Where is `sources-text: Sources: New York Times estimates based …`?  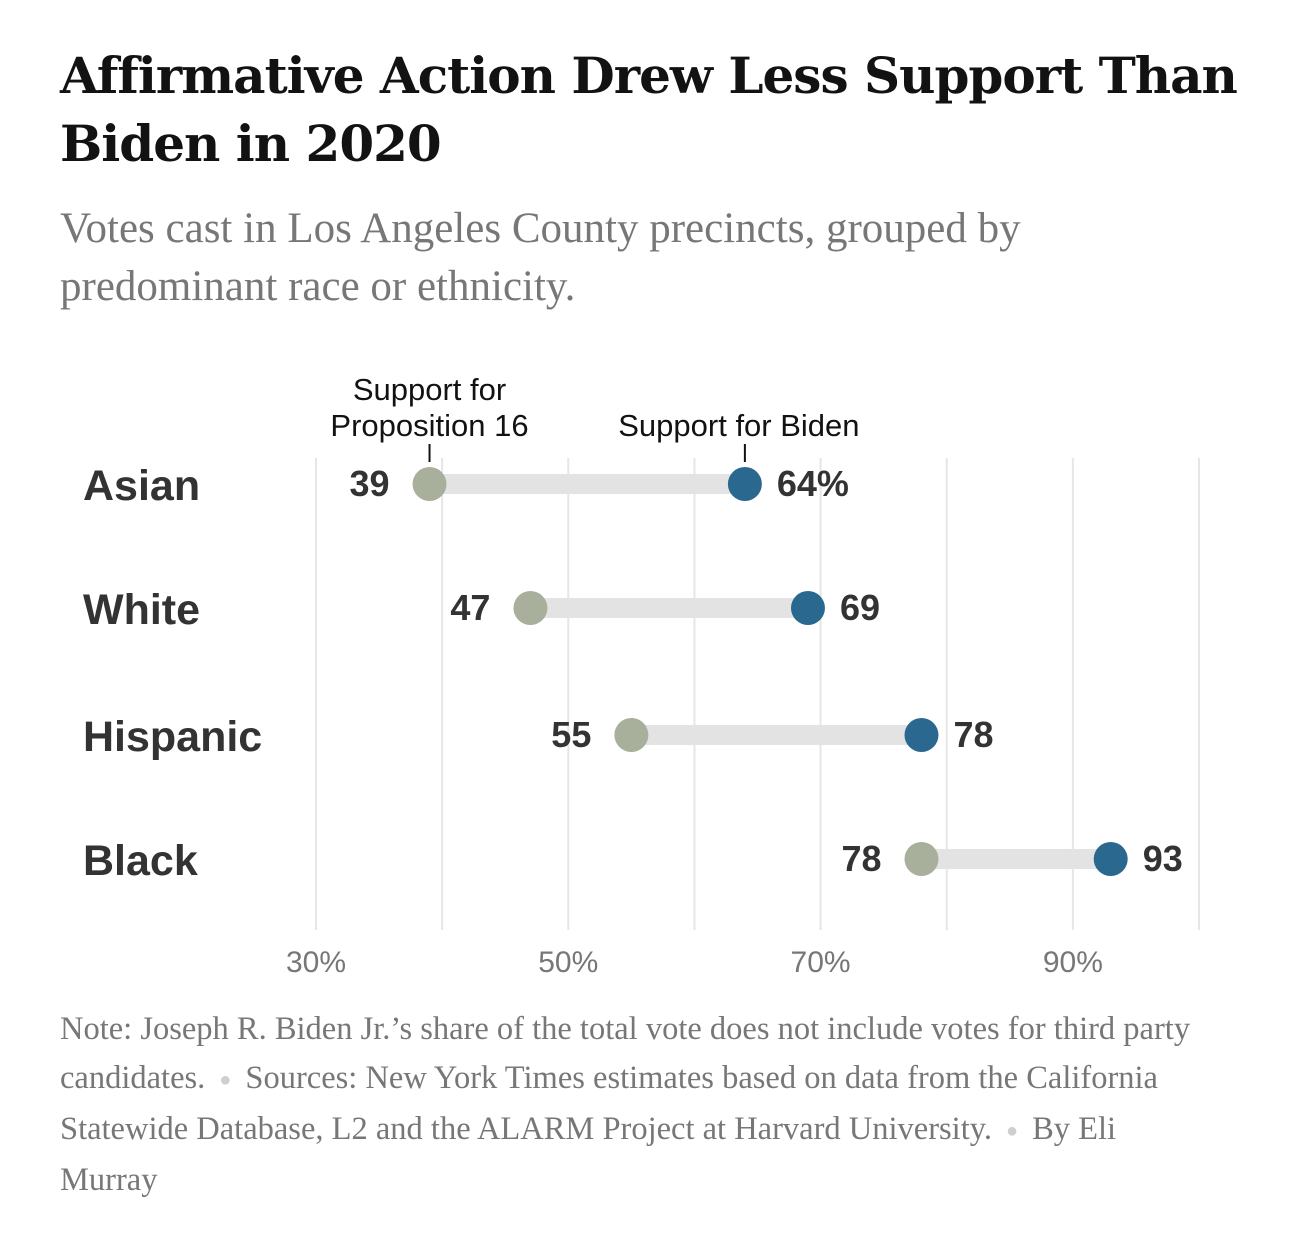 sources-text: Sources: New York Times estimates based … is located at coordinates (609, 1104).